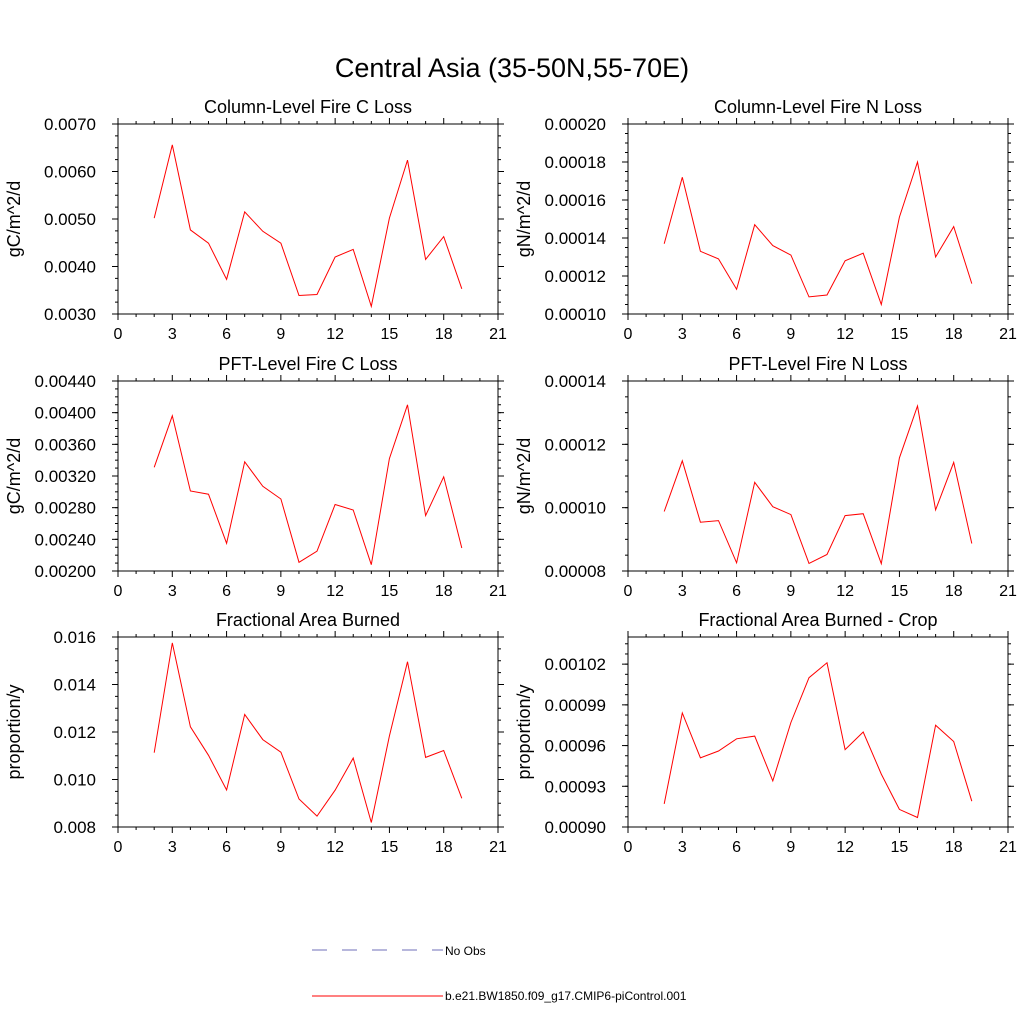  What do you see at coordinates (575, 162) in the screenshot?
I see `y-tick-label: 0.00018` at bounding box center [575, 162].